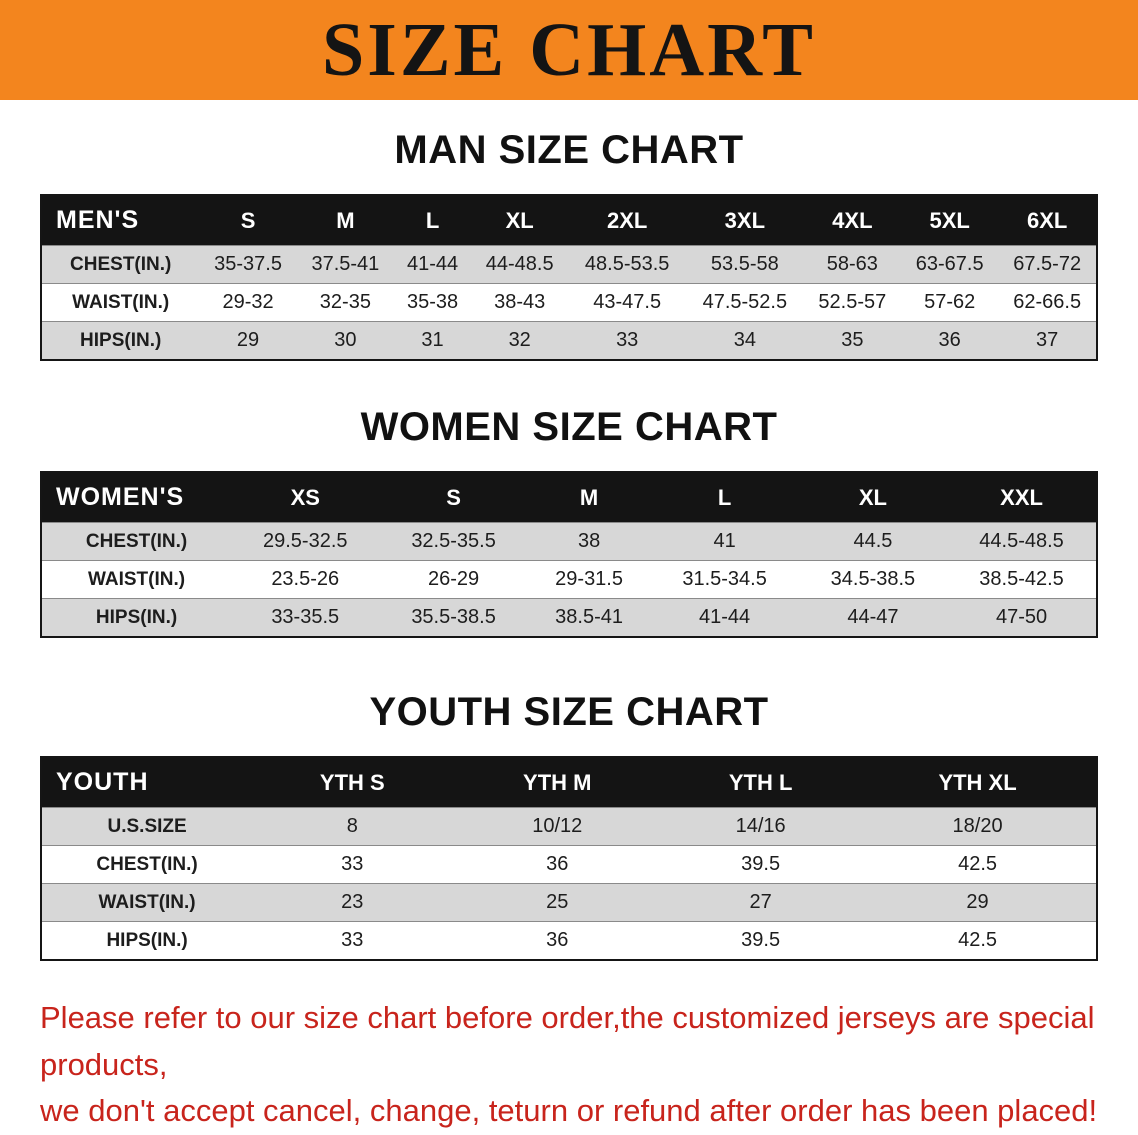 Image resolution: width=1138 pixels, height=1135 pixels. What do you see at coordinates (453, 541) in the screenshot?
I see `size-value-cell: 32.5-35.5` at bounding box center [453, 541].